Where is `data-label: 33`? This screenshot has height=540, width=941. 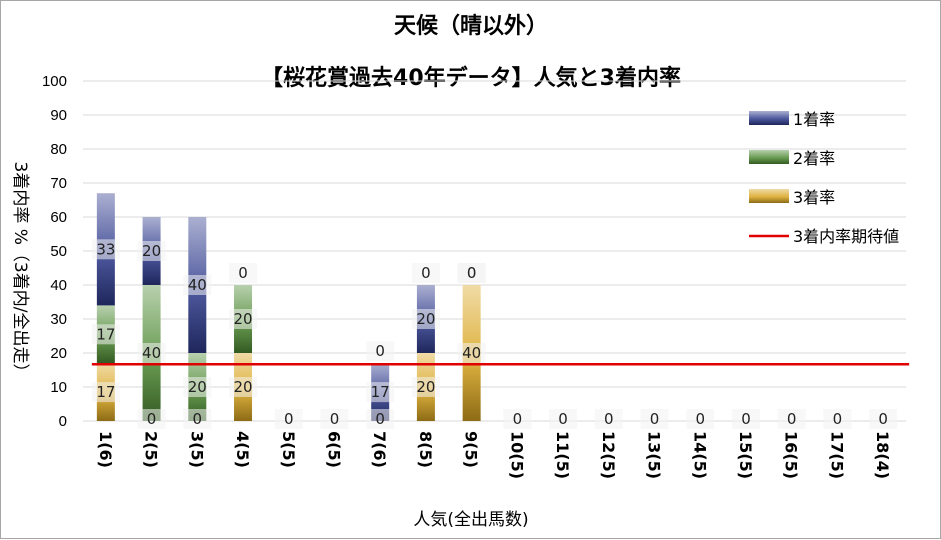 data-label: 33 is located at coordinates (105, 249).